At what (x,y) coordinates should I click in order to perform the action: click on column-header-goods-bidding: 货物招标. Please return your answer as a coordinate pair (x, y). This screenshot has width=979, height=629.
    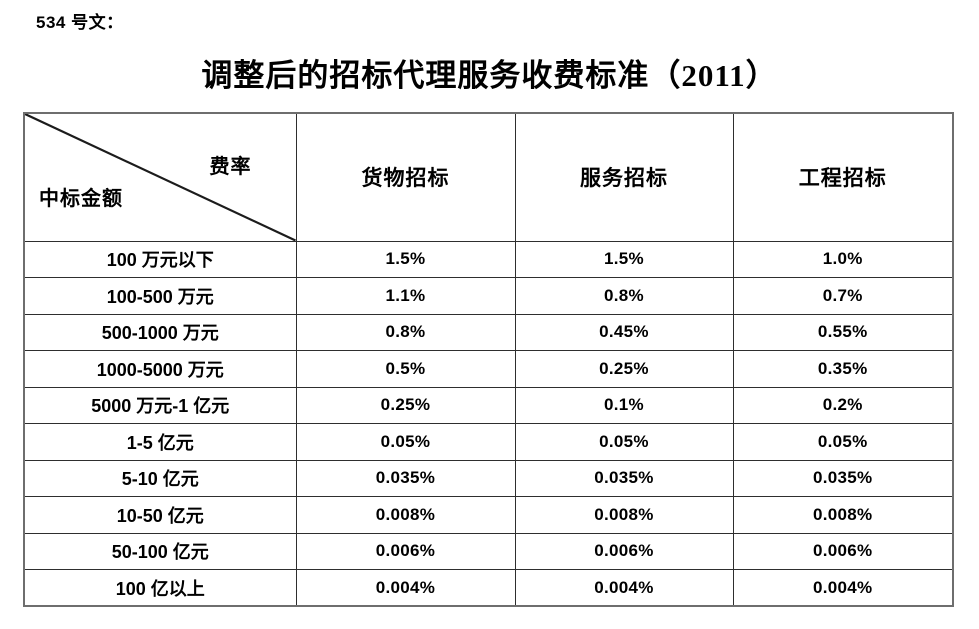
    Looking at the image, I should click on (405, 177).